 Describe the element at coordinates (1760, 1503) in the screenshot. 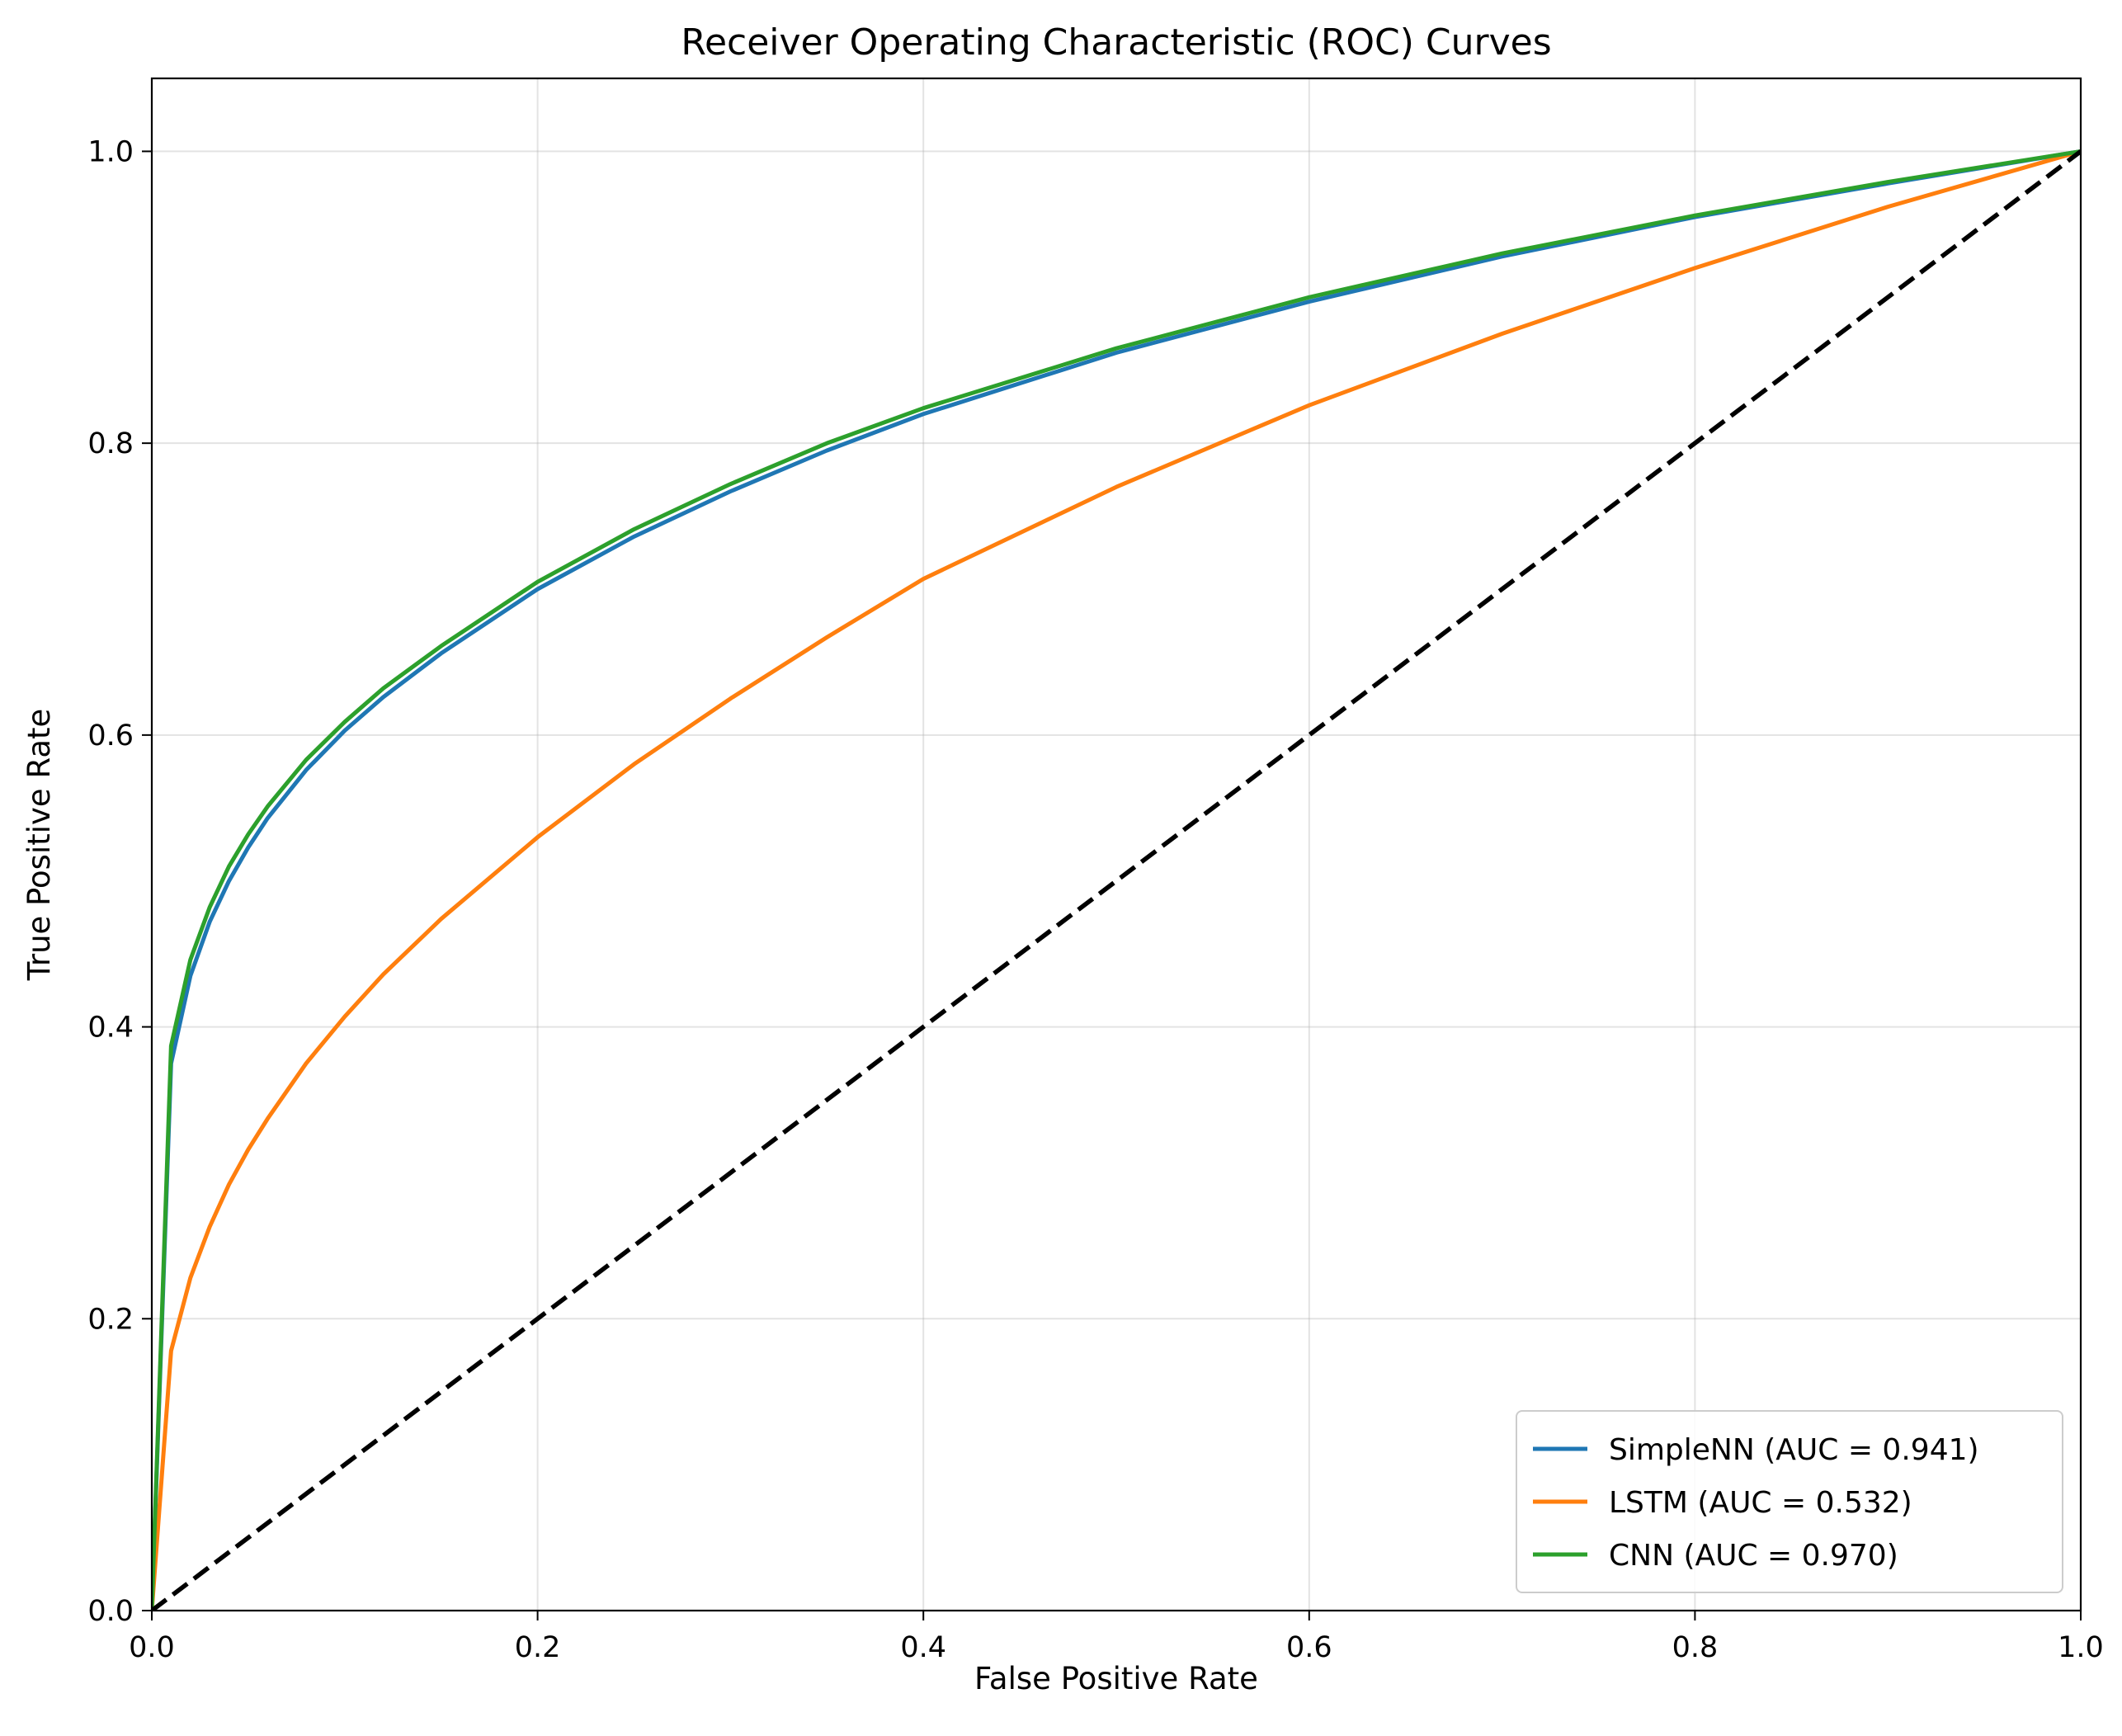

I see `legend-label-1: LSTM (AUC = 0.532)` at that location.